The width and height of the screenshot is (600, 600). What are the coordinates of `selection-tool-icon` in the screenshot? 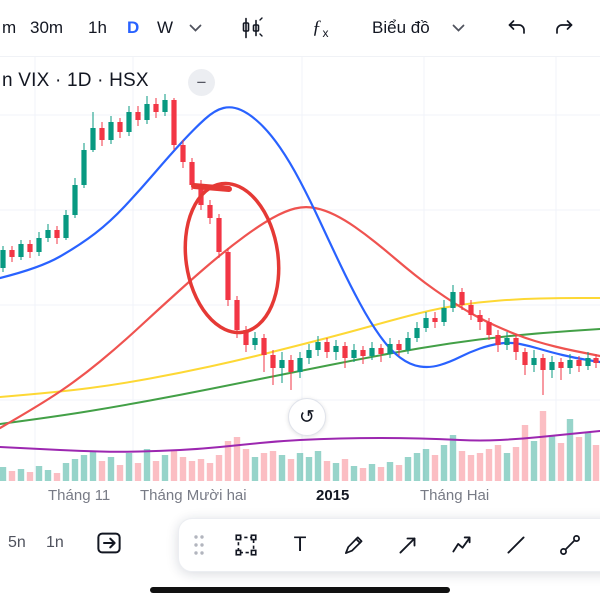 It's located at (246, 545).